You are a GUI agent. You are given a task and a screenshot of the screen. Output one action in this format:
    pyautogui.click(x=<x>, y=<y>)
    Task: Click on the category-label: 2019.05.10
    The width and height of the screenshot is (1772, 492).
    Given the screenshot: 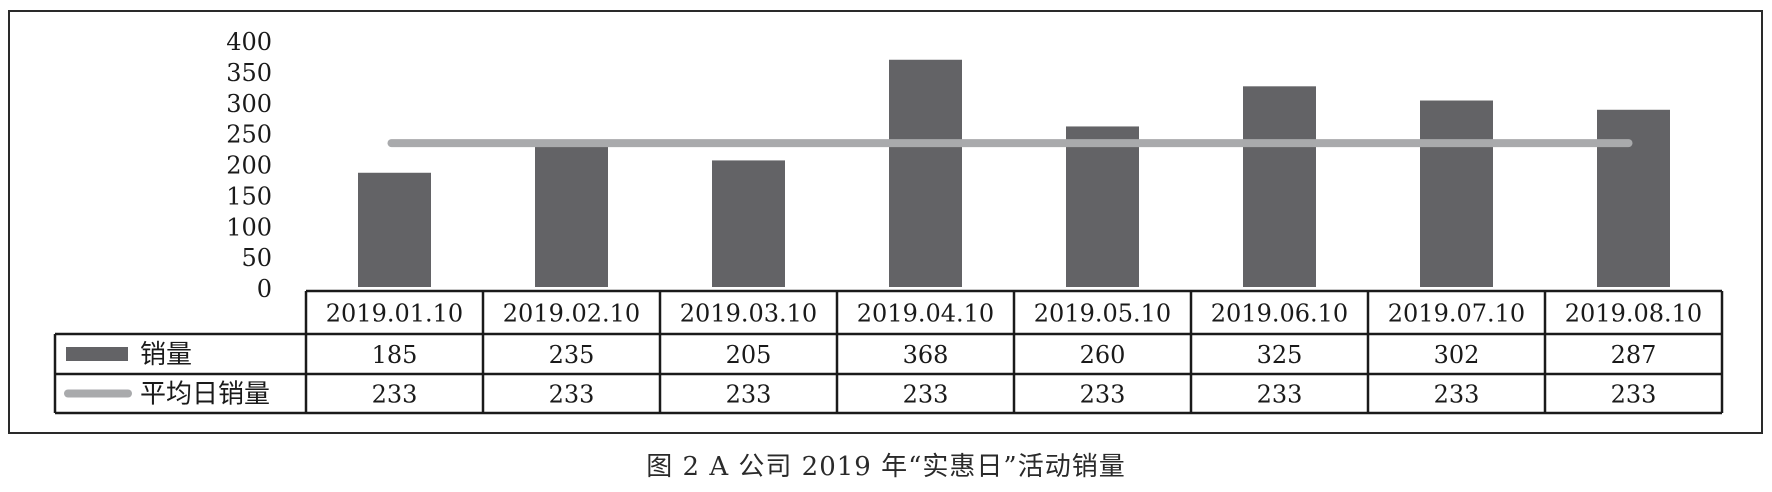 What is the action you would take?
    pyautogui.click(x=1102, y=314)
    